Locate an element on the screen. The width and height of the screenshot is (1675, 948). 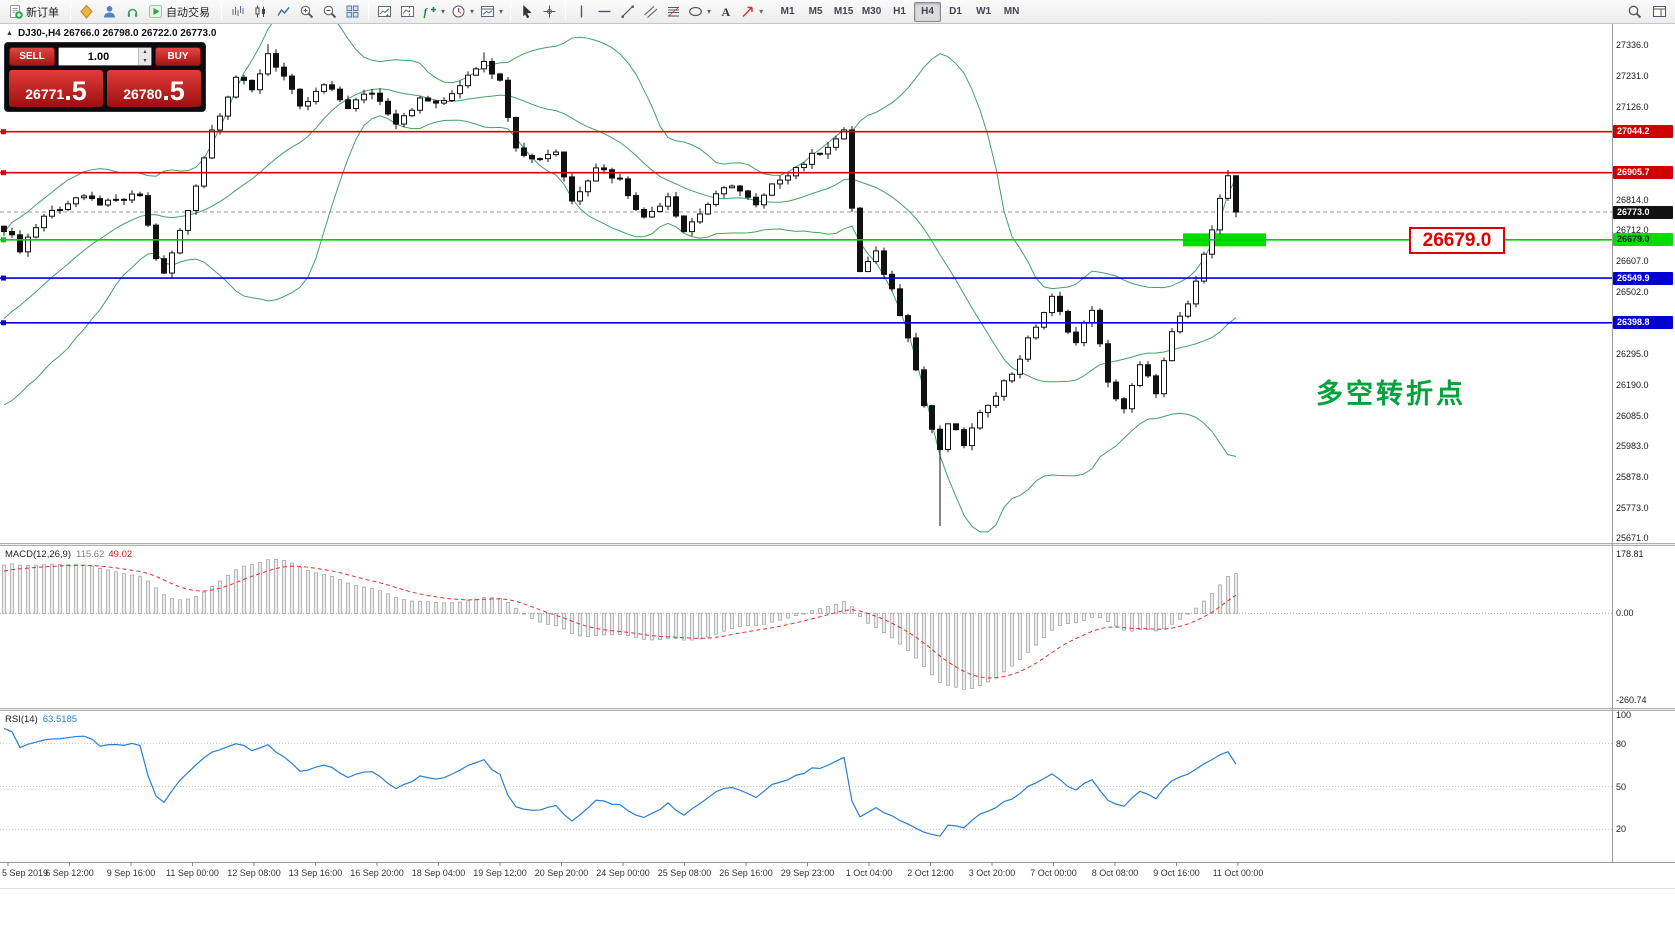
time-axis-label: 19 Sep 12:00 is located at coordinates (500, 873).